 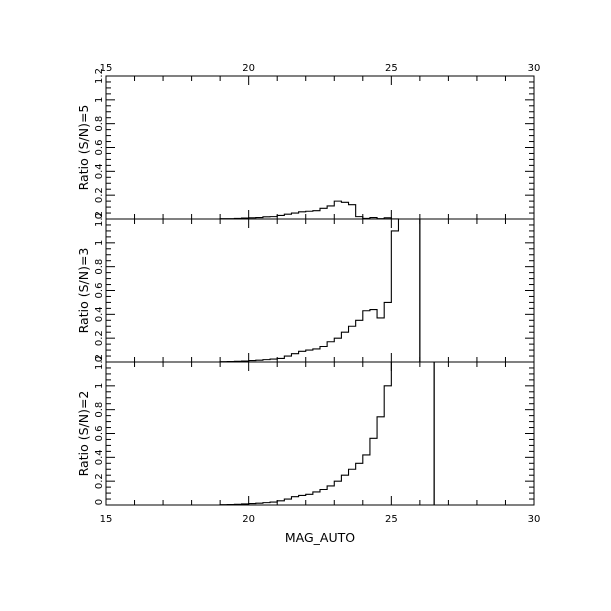 What do you see at coordinates (106, 68) in the screenshot?
I see `x-tick-label-top: 15` at bounding box center [106, 68].